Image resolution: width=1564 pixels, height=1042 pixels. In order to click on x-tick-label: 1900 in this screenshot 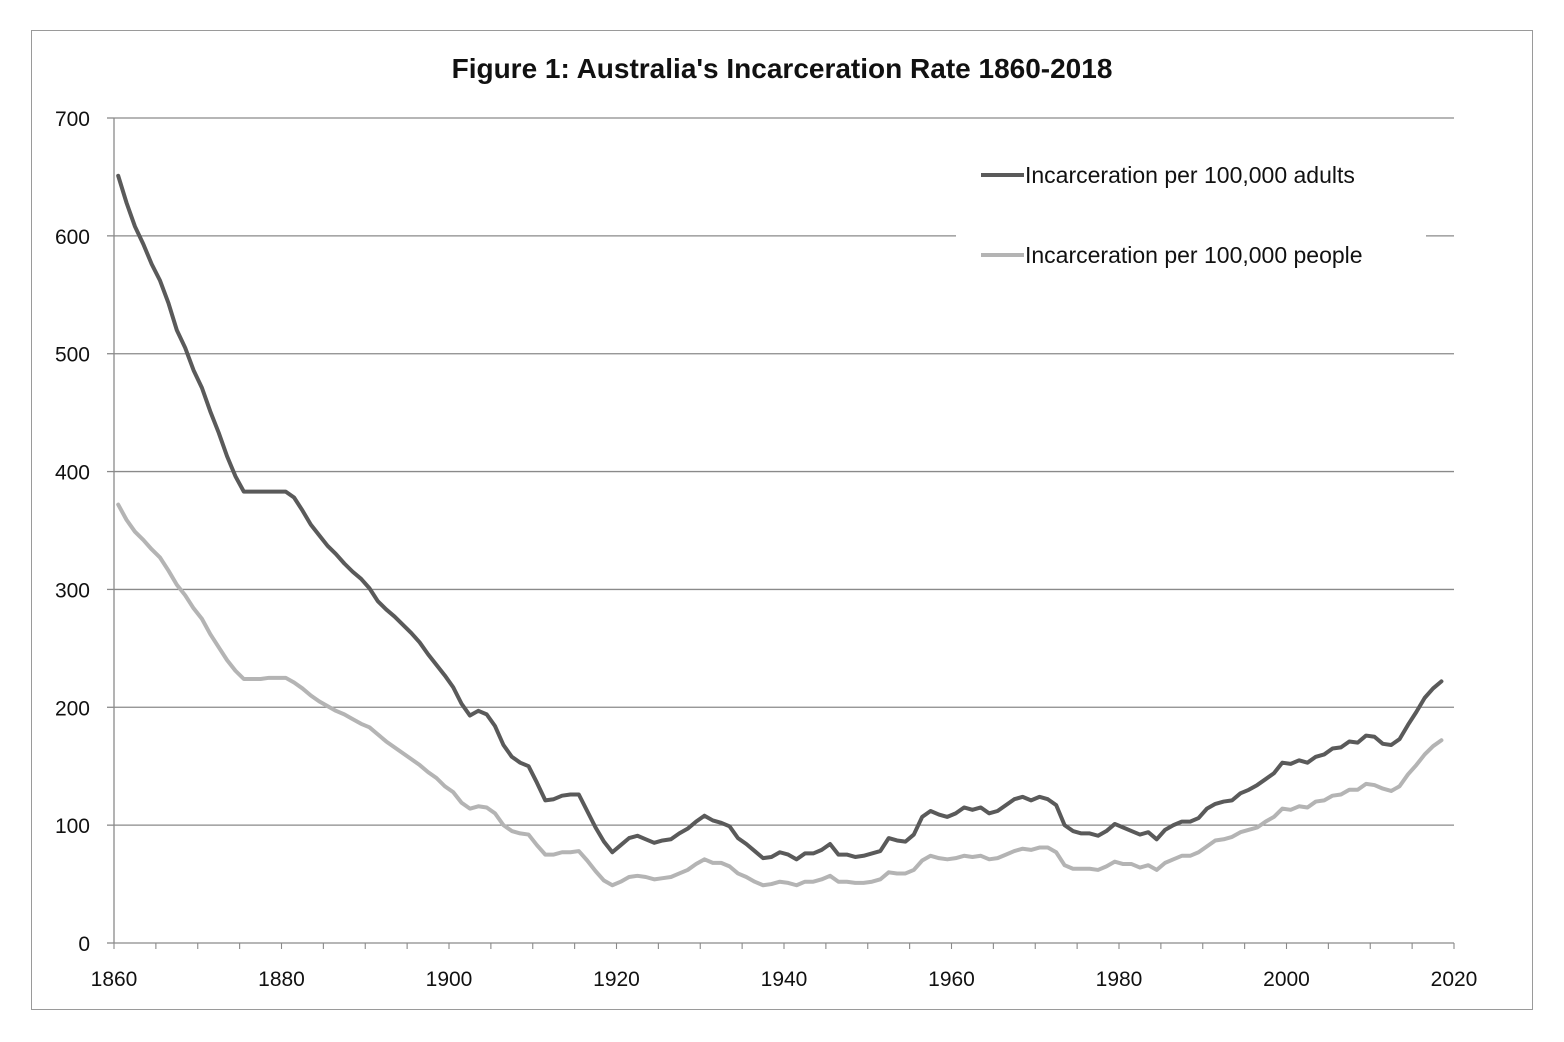, I will do `click(449, 979)`.